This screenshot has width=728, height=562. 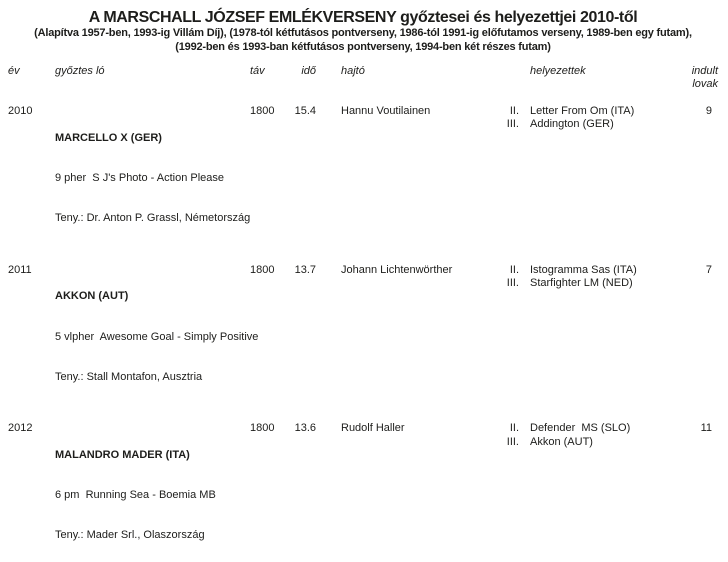 What do you see at coordinates (386, 111) in the screenshot?
I see `driver-cell: Hannu Voutilainen` at bounding box center [386, 111].